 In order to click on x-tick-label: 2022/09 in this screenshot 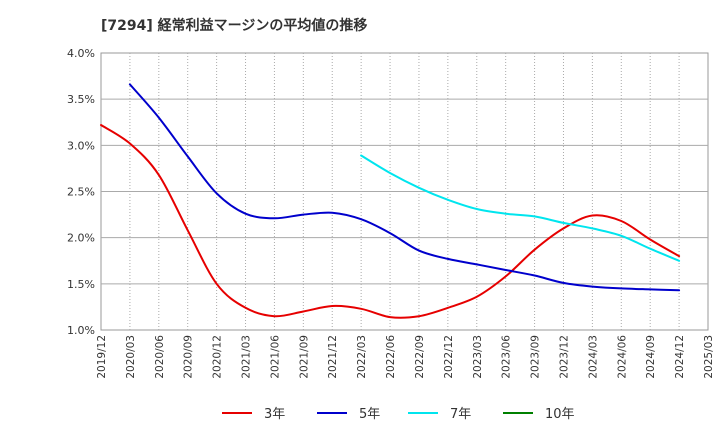, I will do `click(420, 357)`.